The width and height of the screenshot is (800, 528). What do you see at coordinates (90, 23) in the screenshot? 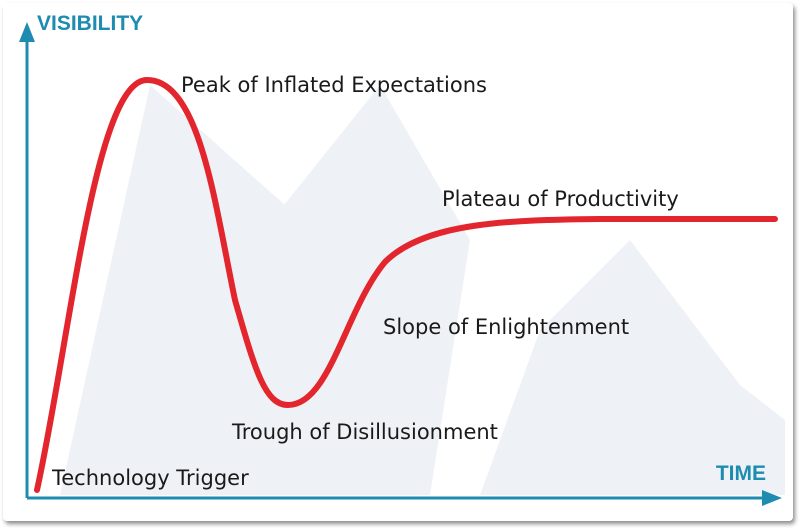
I see `y-axis-label: VISIBILITY` at bounding box center [90, 23].